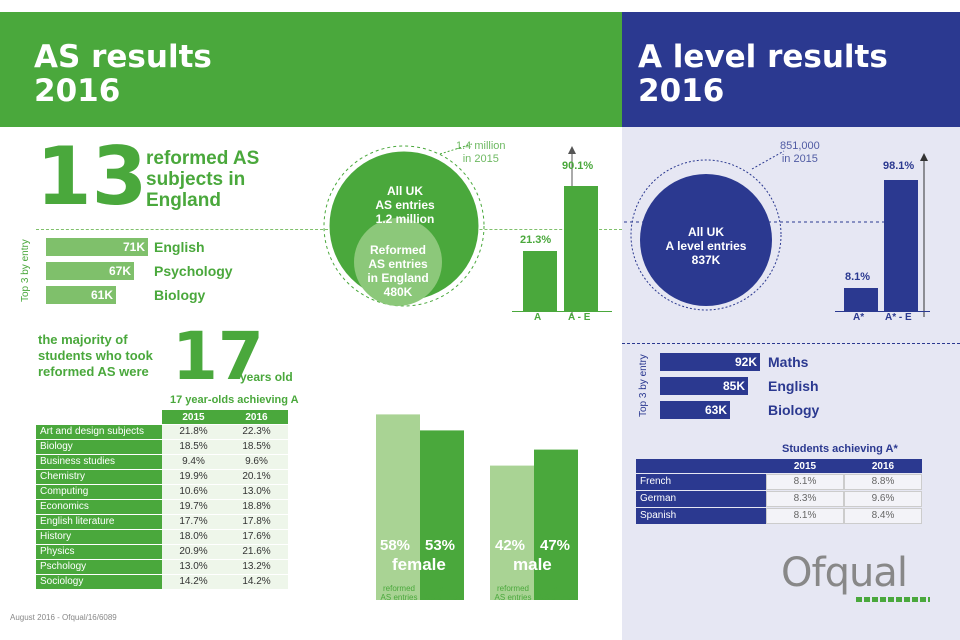 The image size is (960, 640). I want to click on reformed-text: reformed AS subjects in England, so click(203, 179).